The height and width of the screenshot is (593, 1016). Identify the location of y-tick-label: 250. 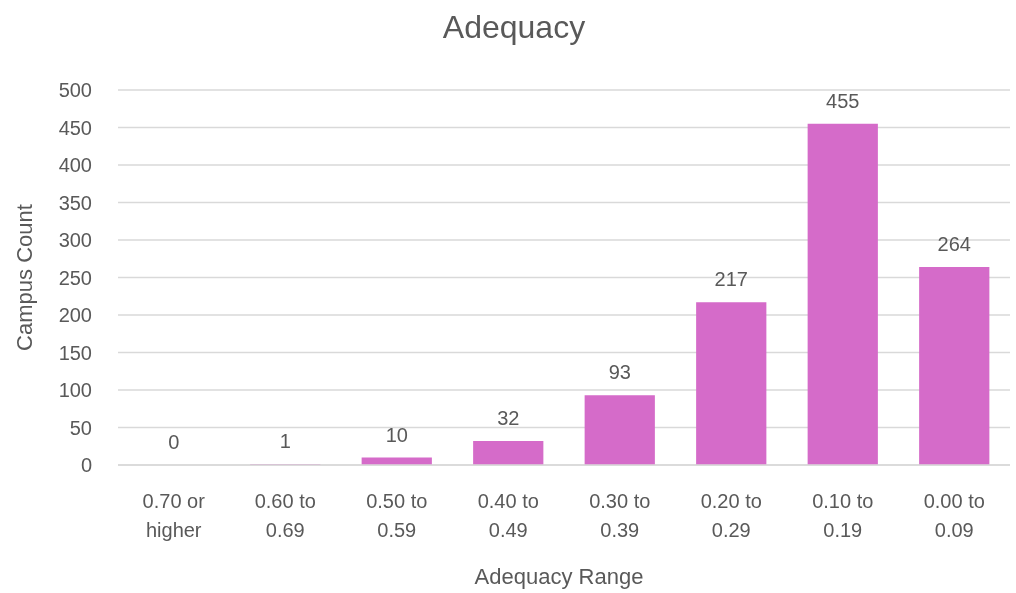
(75, 277).